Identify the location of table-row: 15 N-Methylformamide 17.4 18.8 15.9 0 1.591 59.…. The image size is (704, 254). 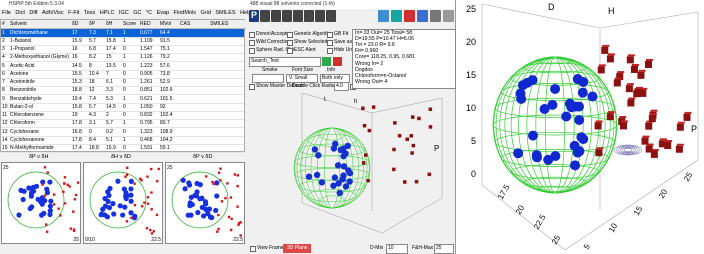
(122, 148).